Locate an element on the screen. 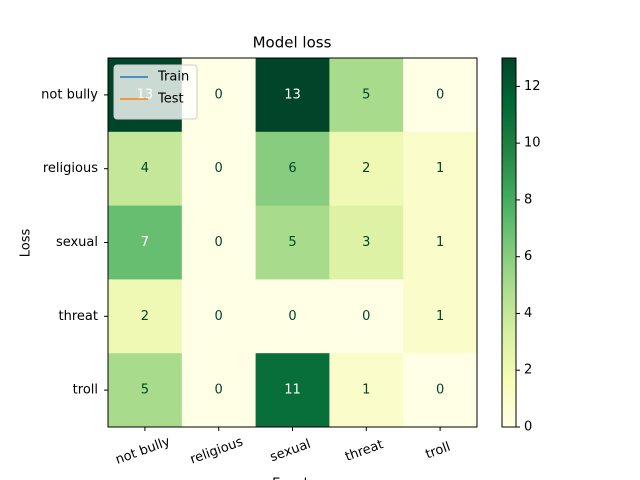 The width and height of the screenshot is (640, 480). y-tick-label: sexual is located at coordinates (77, 242).